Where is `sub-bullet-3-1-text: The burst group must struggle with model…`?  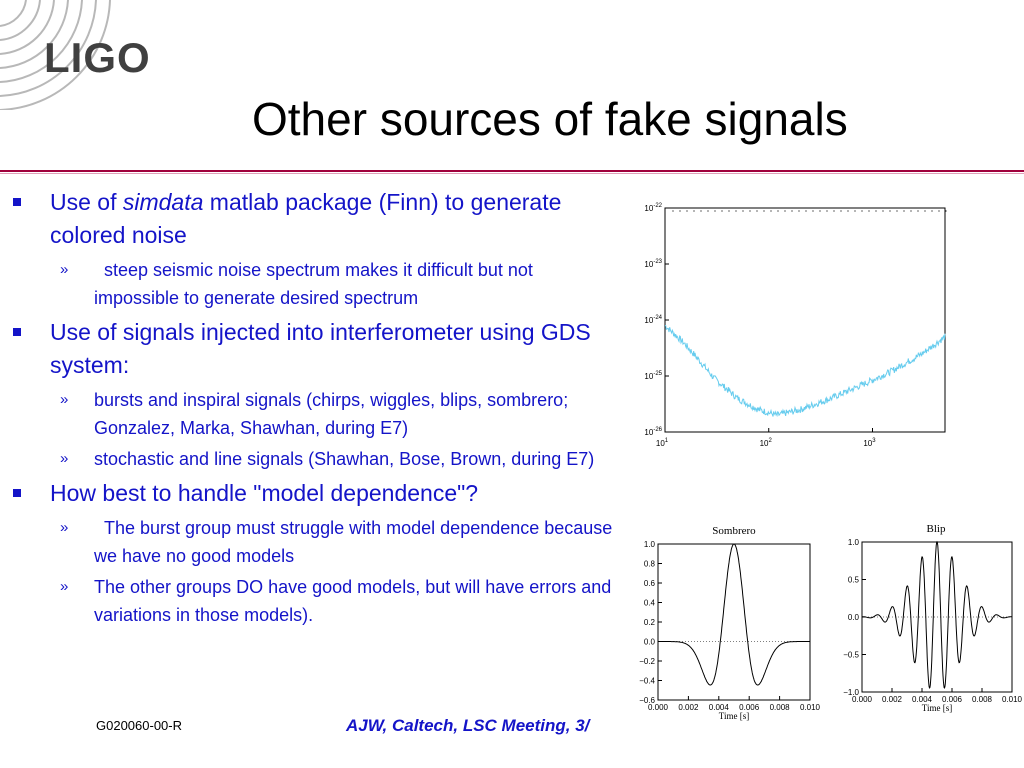
sub-bullet-3-1-text: The burst group must struggle with model… is located at coordinates (356, 542).